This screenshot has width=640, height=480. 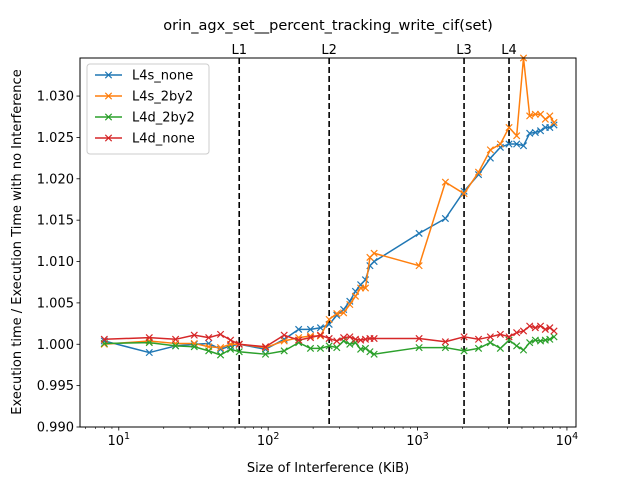 I want to click on legend-entry: L4s_none, so click(x=144, y=76).